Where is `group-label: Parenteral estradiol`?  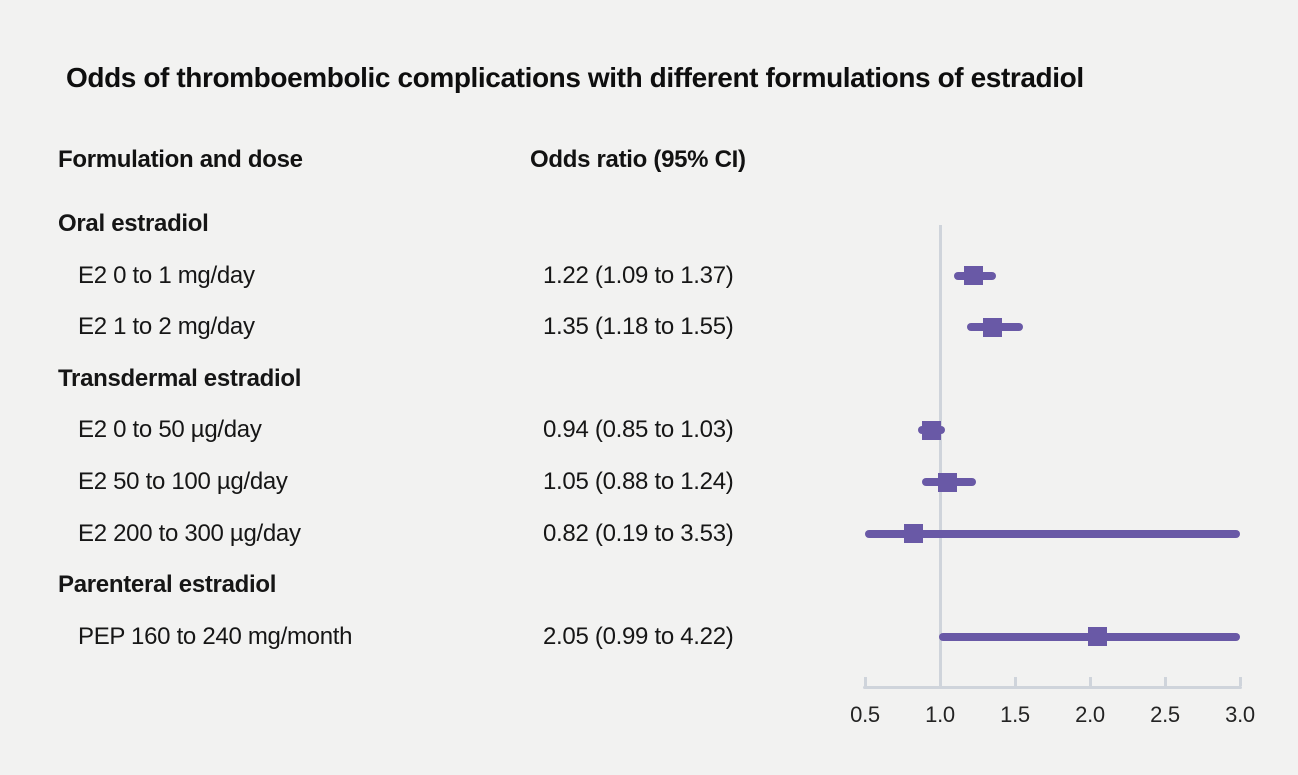
group-label: Parenteral estradiol is located at coordinates (167, 585).